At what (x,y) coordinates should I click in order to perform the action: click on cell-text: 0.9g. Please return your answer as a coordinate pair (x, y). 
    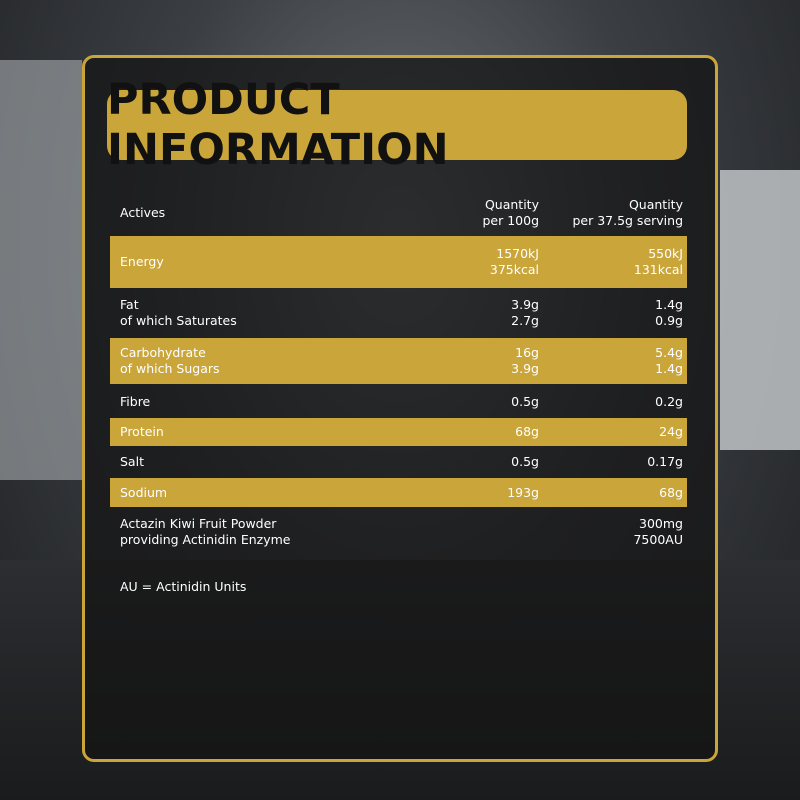
    Looking at the image, I should click on (669, 320).